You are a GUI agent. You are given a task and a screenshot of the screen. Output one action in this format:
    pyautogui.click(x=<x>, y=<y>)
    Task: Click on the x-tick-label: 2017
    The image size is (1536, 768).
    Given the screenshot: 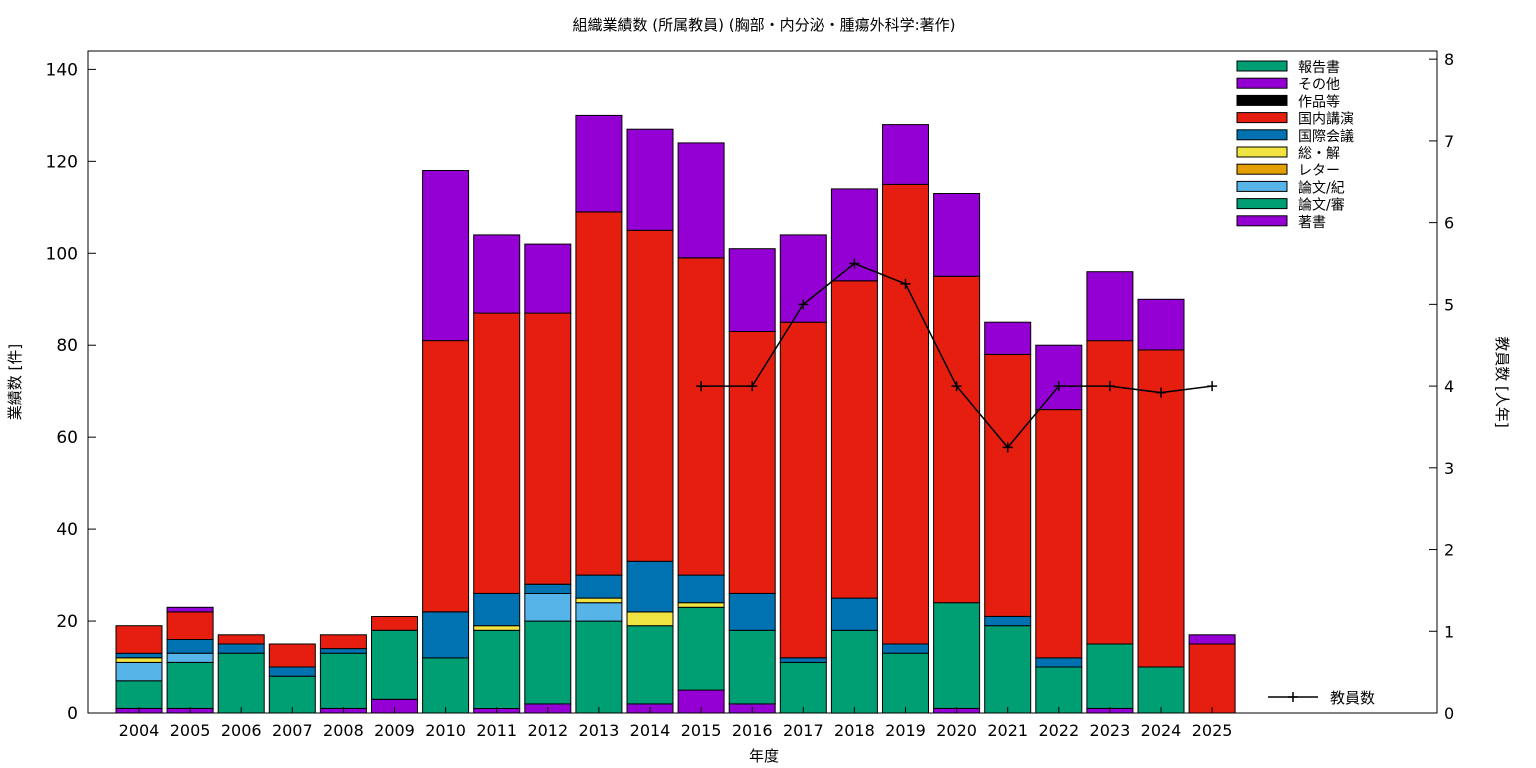 What is the action you would take?
    pyautogui.click(x=803, y=730)
    